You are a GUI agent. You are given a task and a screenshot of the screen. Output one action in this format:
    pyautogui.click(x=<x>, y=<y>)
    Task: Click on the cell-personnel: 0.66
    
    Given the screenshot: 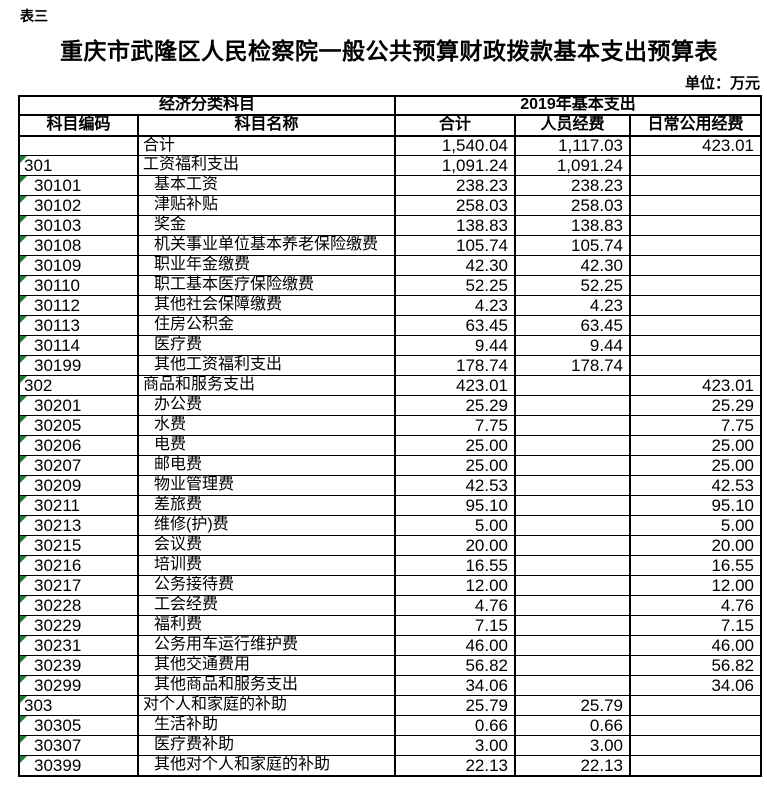 What is the action you would take?
    pyautogui.click(x=572, y=726)
    